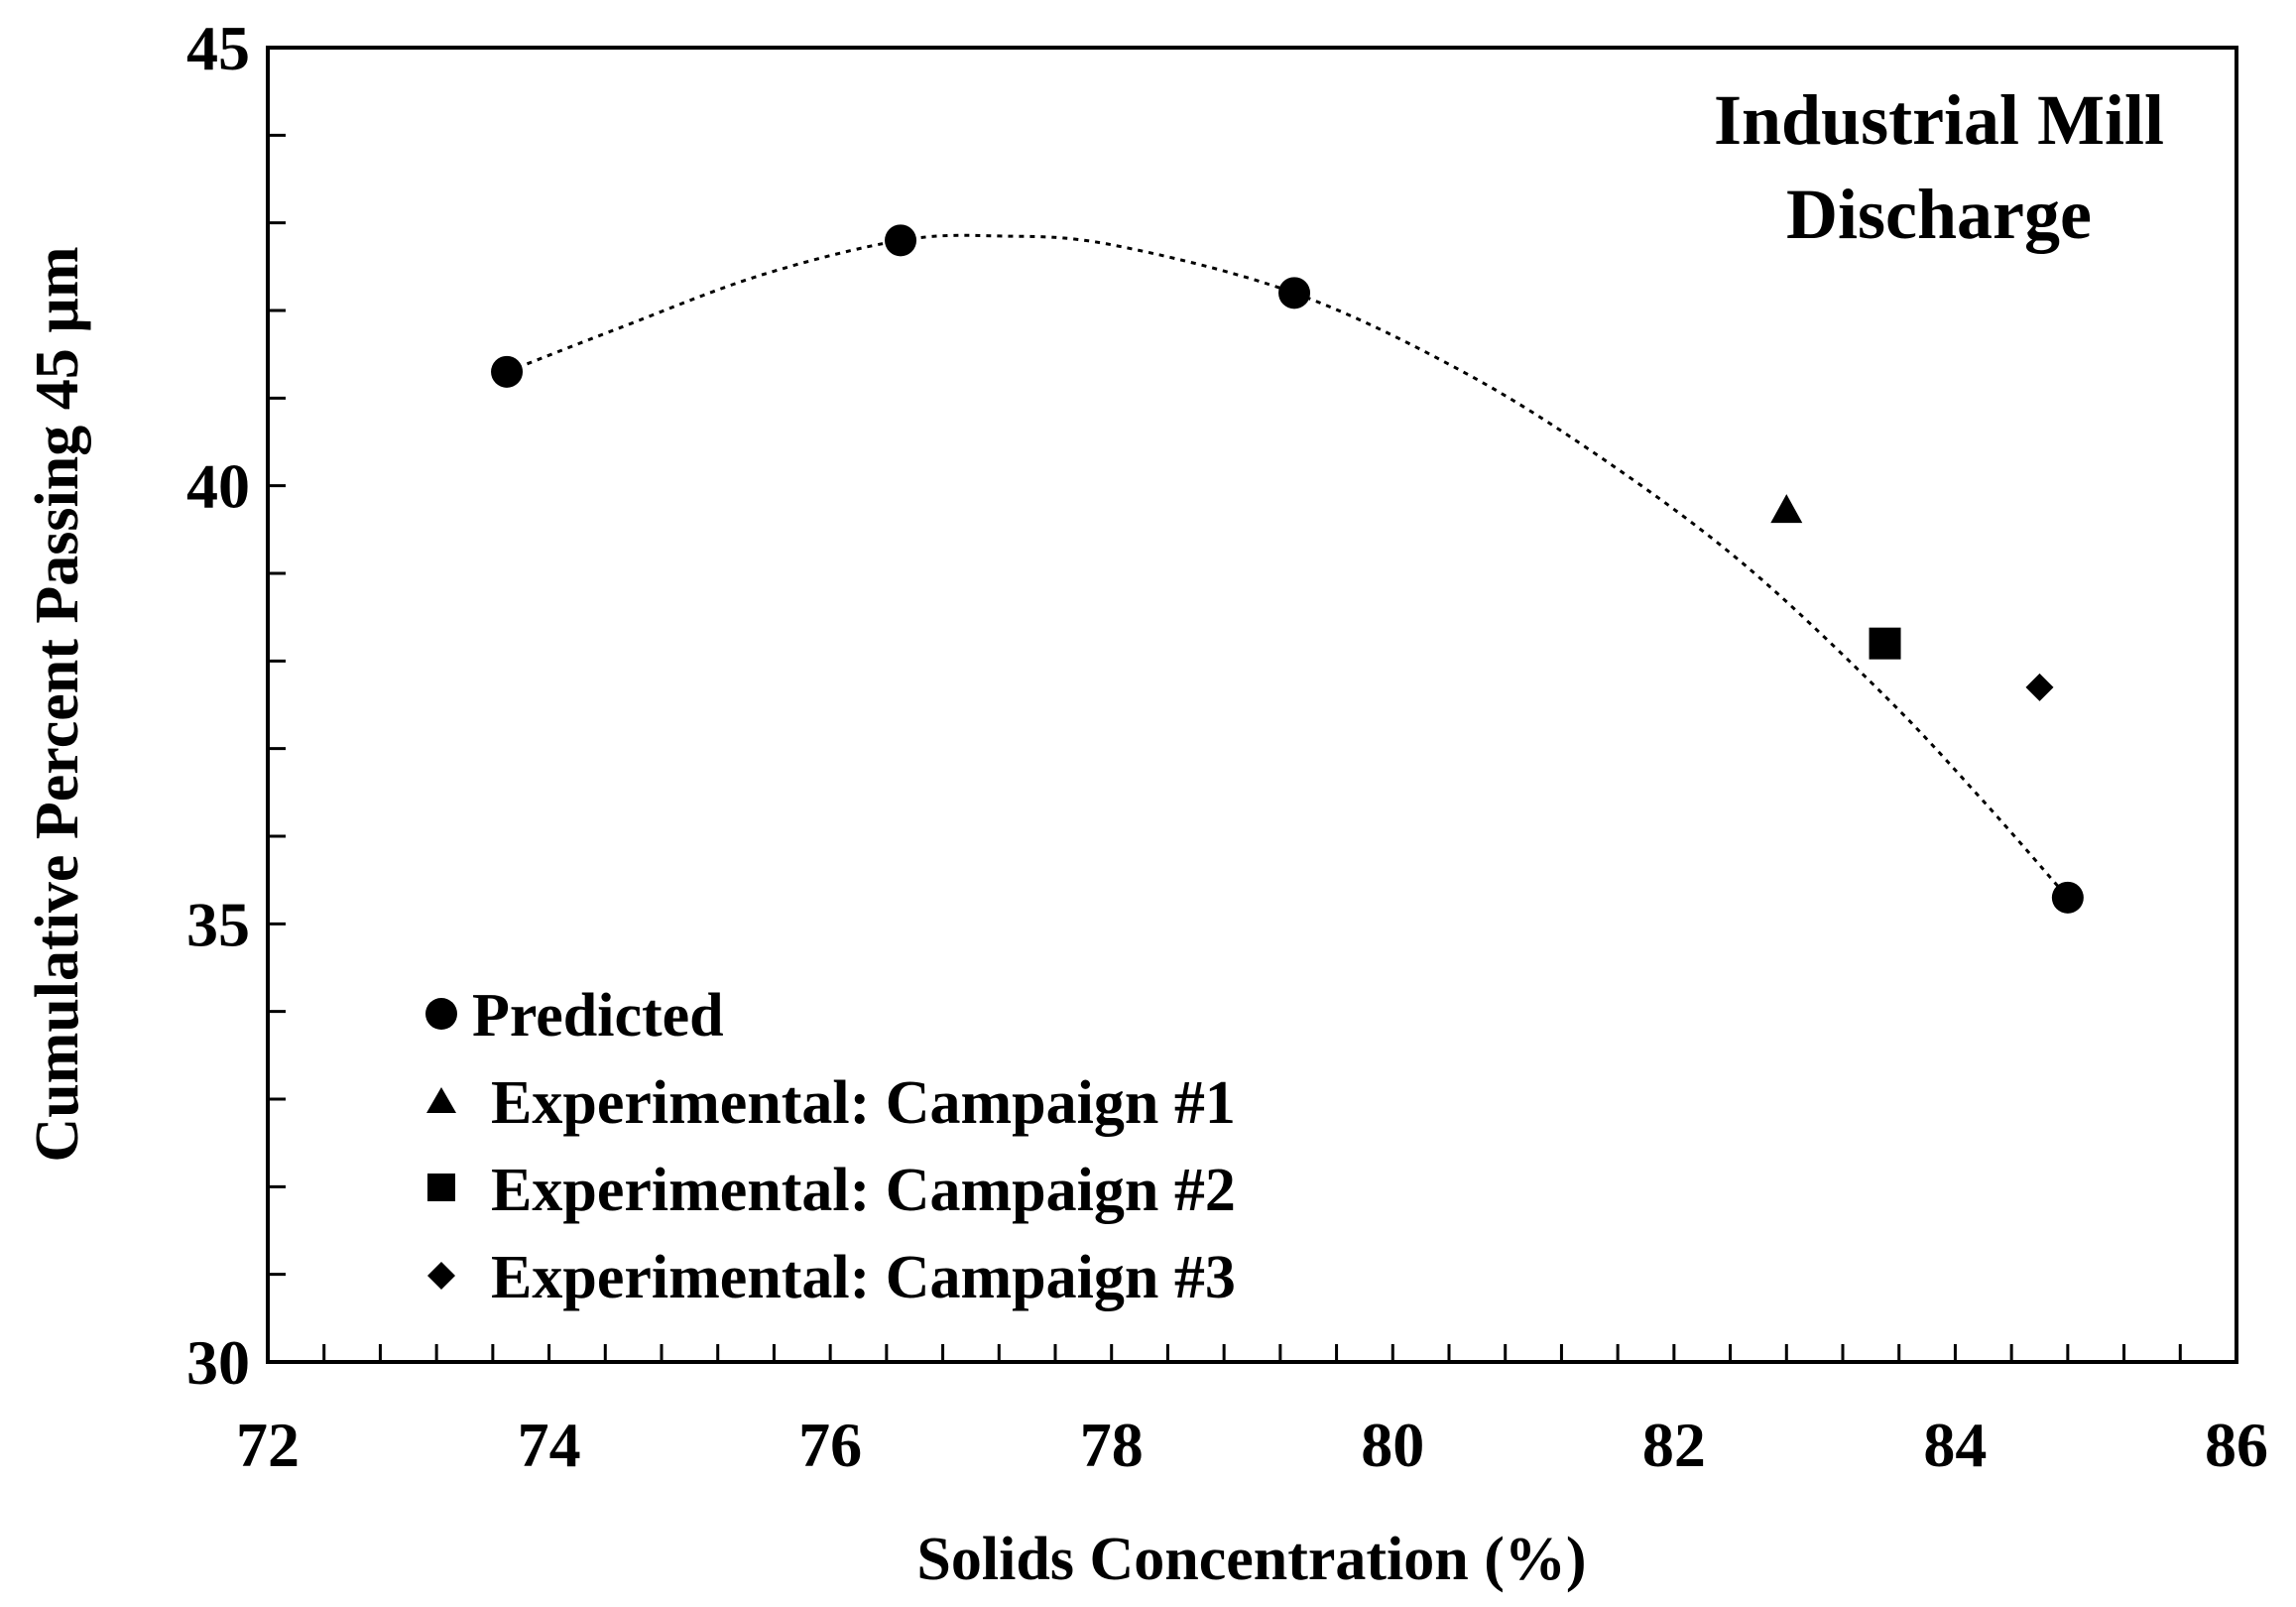  Describe the element at coordinates (863, 1277) in the screenshot. I see `legend-label-campaign-3: Experimental: Campaign #3` at that location.